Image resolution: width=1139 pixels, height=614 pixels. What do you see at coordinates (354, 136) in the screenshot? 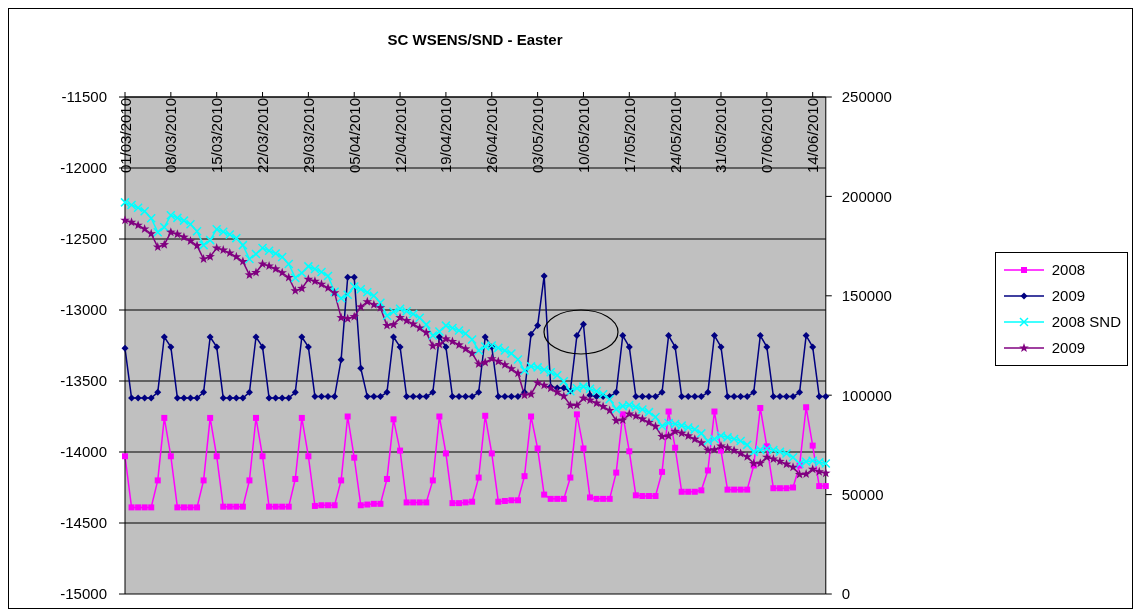
I see `x-tick-label: 05/04/2010` at bounding box center [354, 136].